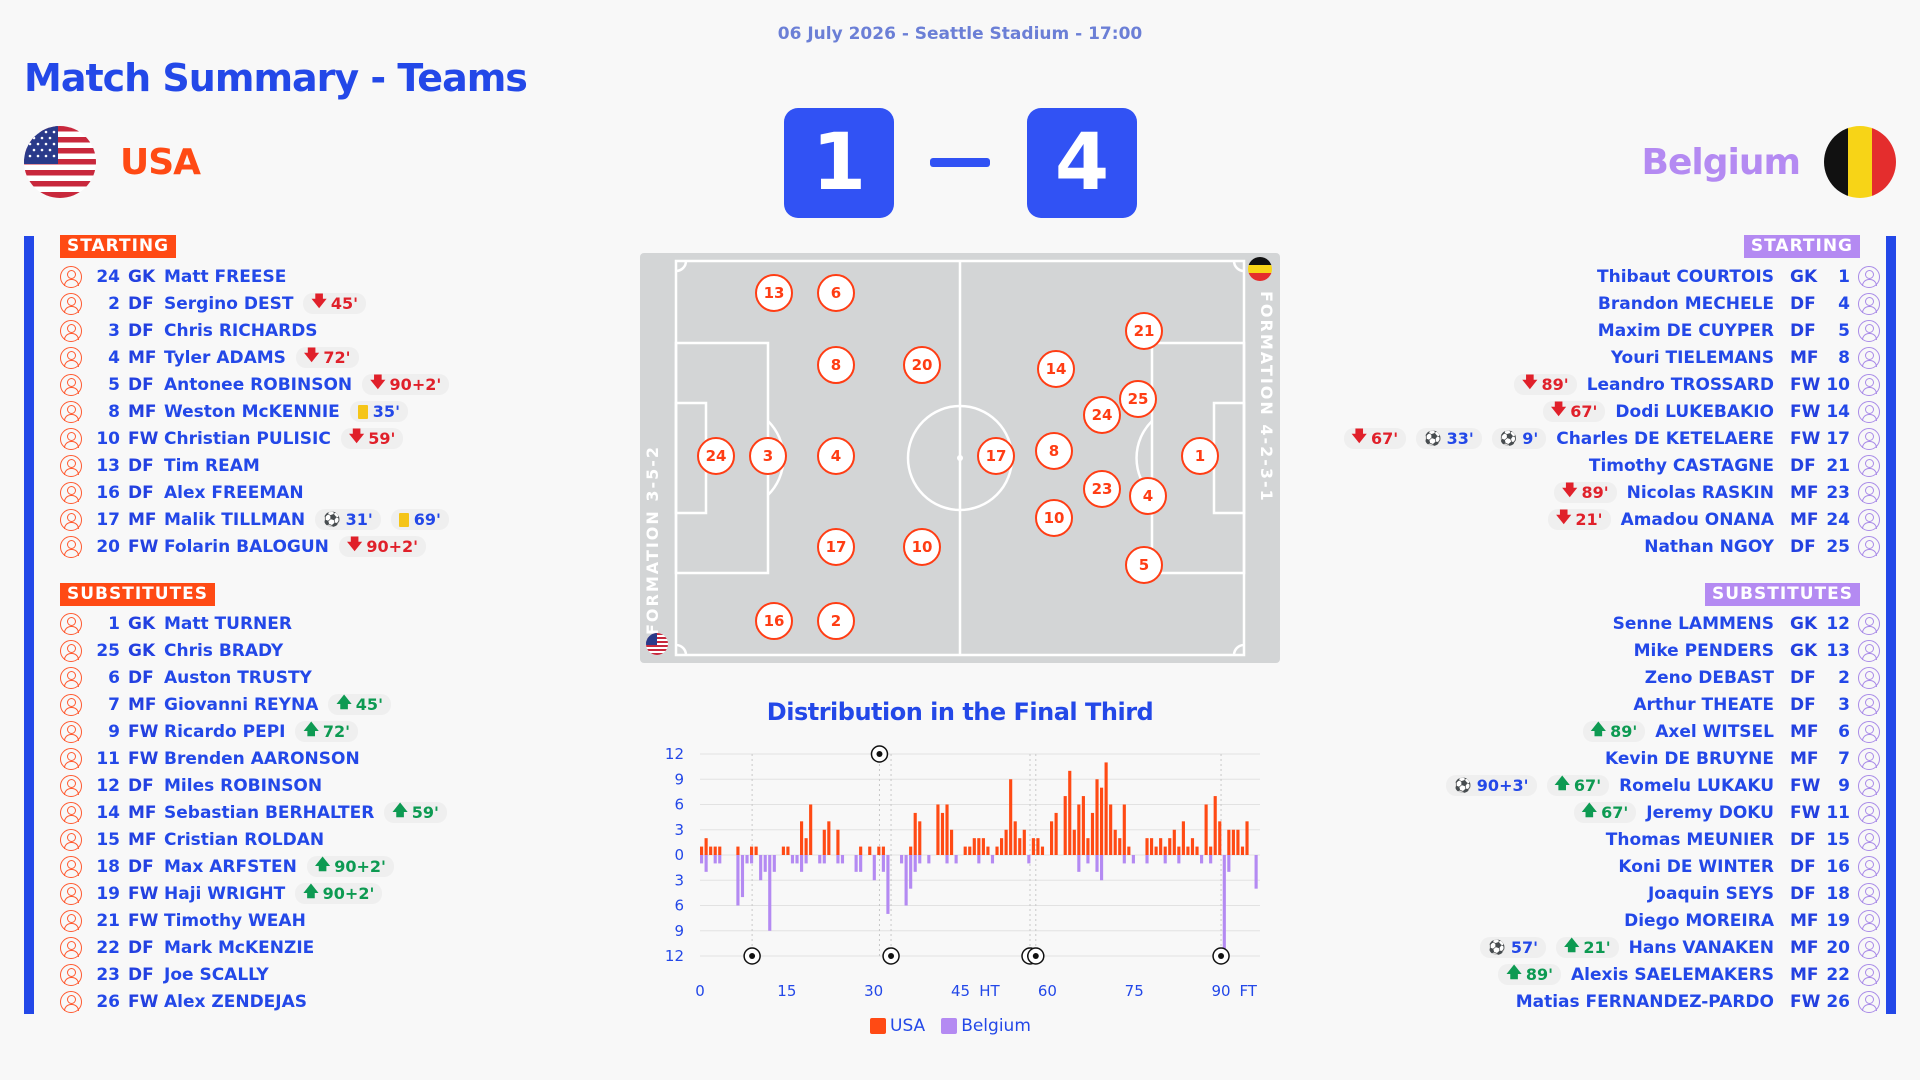 The image size is (1920, 1080). What do you see at coordinates (1663, 1001) in the screenshot?
I see `player-row: Matias FERNANDEZ-PARDO FW 26` at bounding box center [1663, 1001].